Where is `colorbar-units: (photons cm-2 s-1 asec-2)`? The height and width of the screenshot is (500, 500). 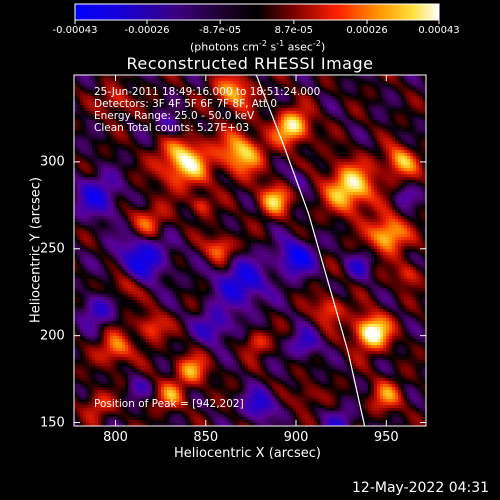 colorbar-units: (photons cm-2 s-1 asec-2) is located at coordinates (258, 46).